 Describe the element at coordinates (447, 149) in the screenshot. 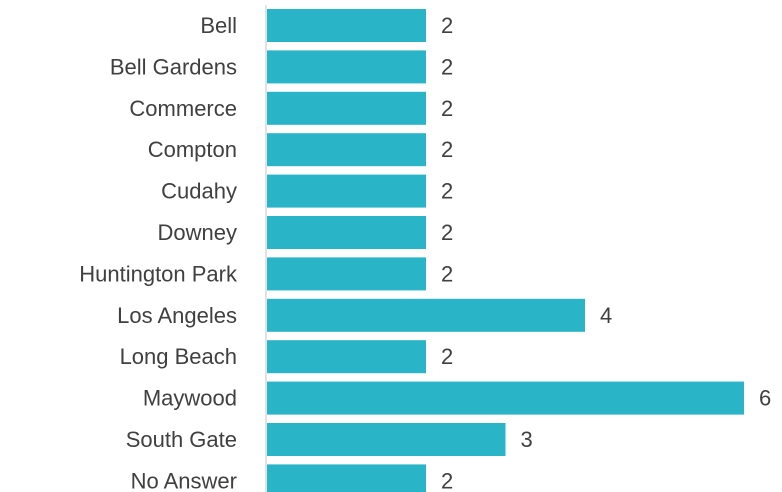

I see `value-label-compton: 2` at that location.